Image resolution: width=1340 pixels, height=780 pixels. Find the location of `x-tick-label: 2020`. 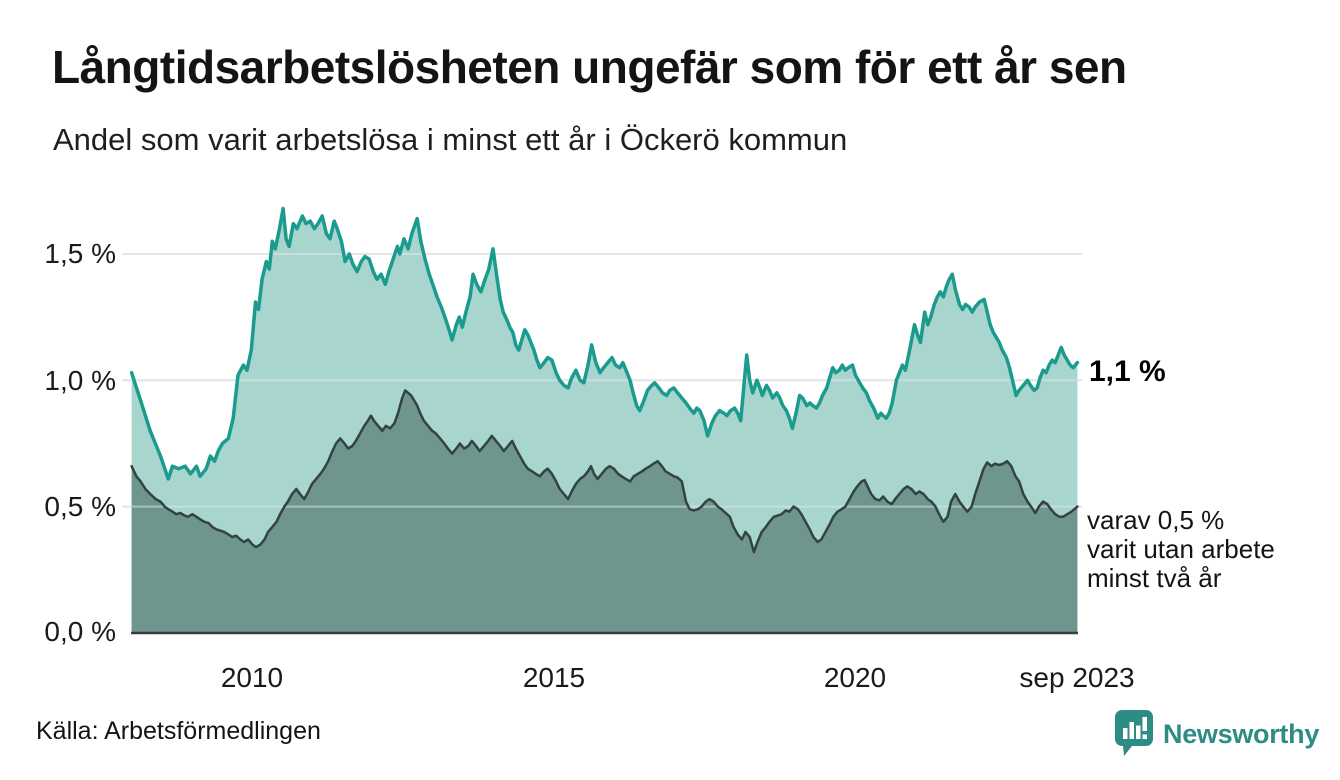

x-tick-label: 2020 is located at coordinates (855, 677).